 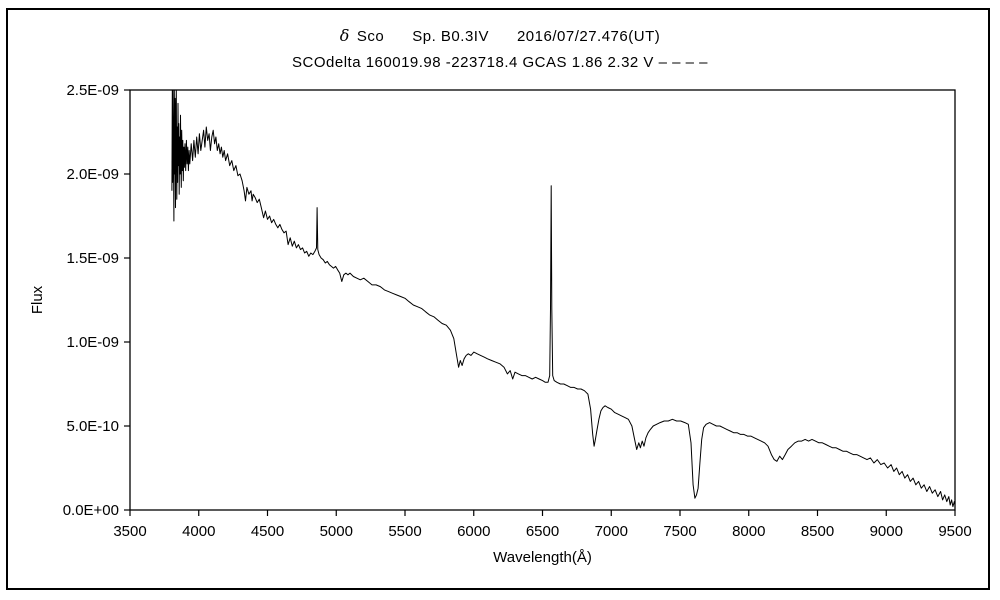 I want to click on y-tick-label: 2.0E-09, so click(x=92, y=174).